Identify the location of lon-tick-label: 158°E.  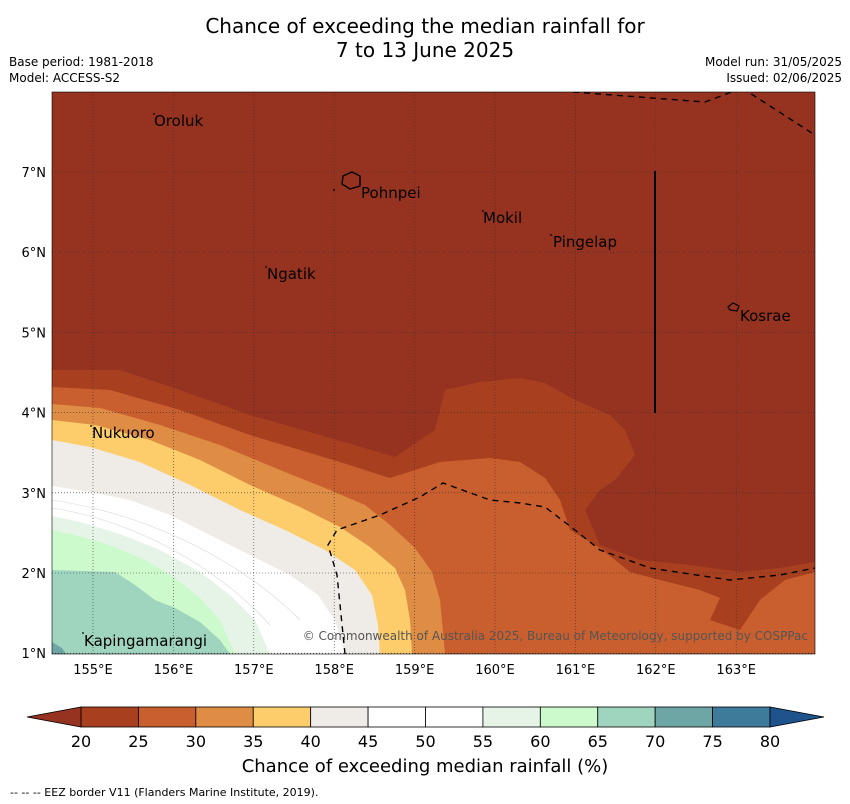
(334, 670).